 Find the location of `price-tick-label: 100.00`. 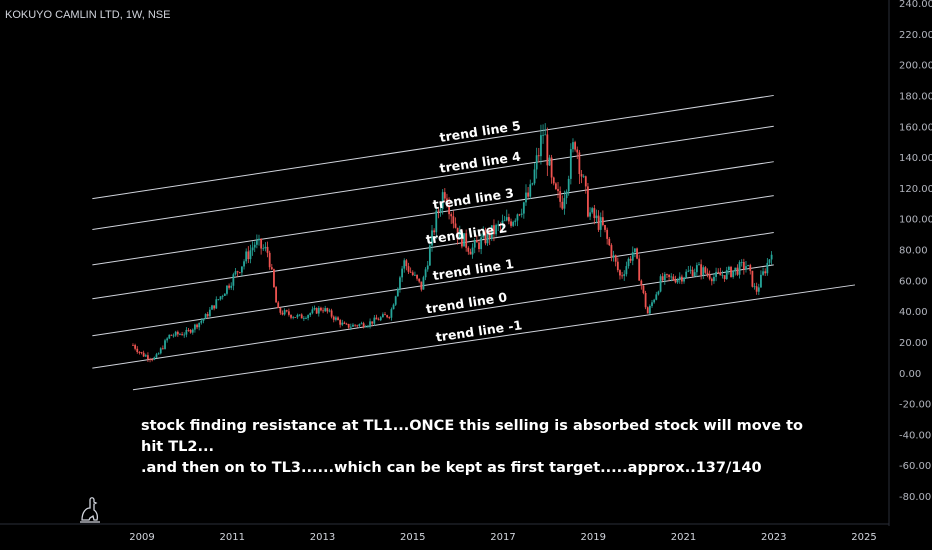

price-tick-label: 100.00 is located at coordinates (915, 220).